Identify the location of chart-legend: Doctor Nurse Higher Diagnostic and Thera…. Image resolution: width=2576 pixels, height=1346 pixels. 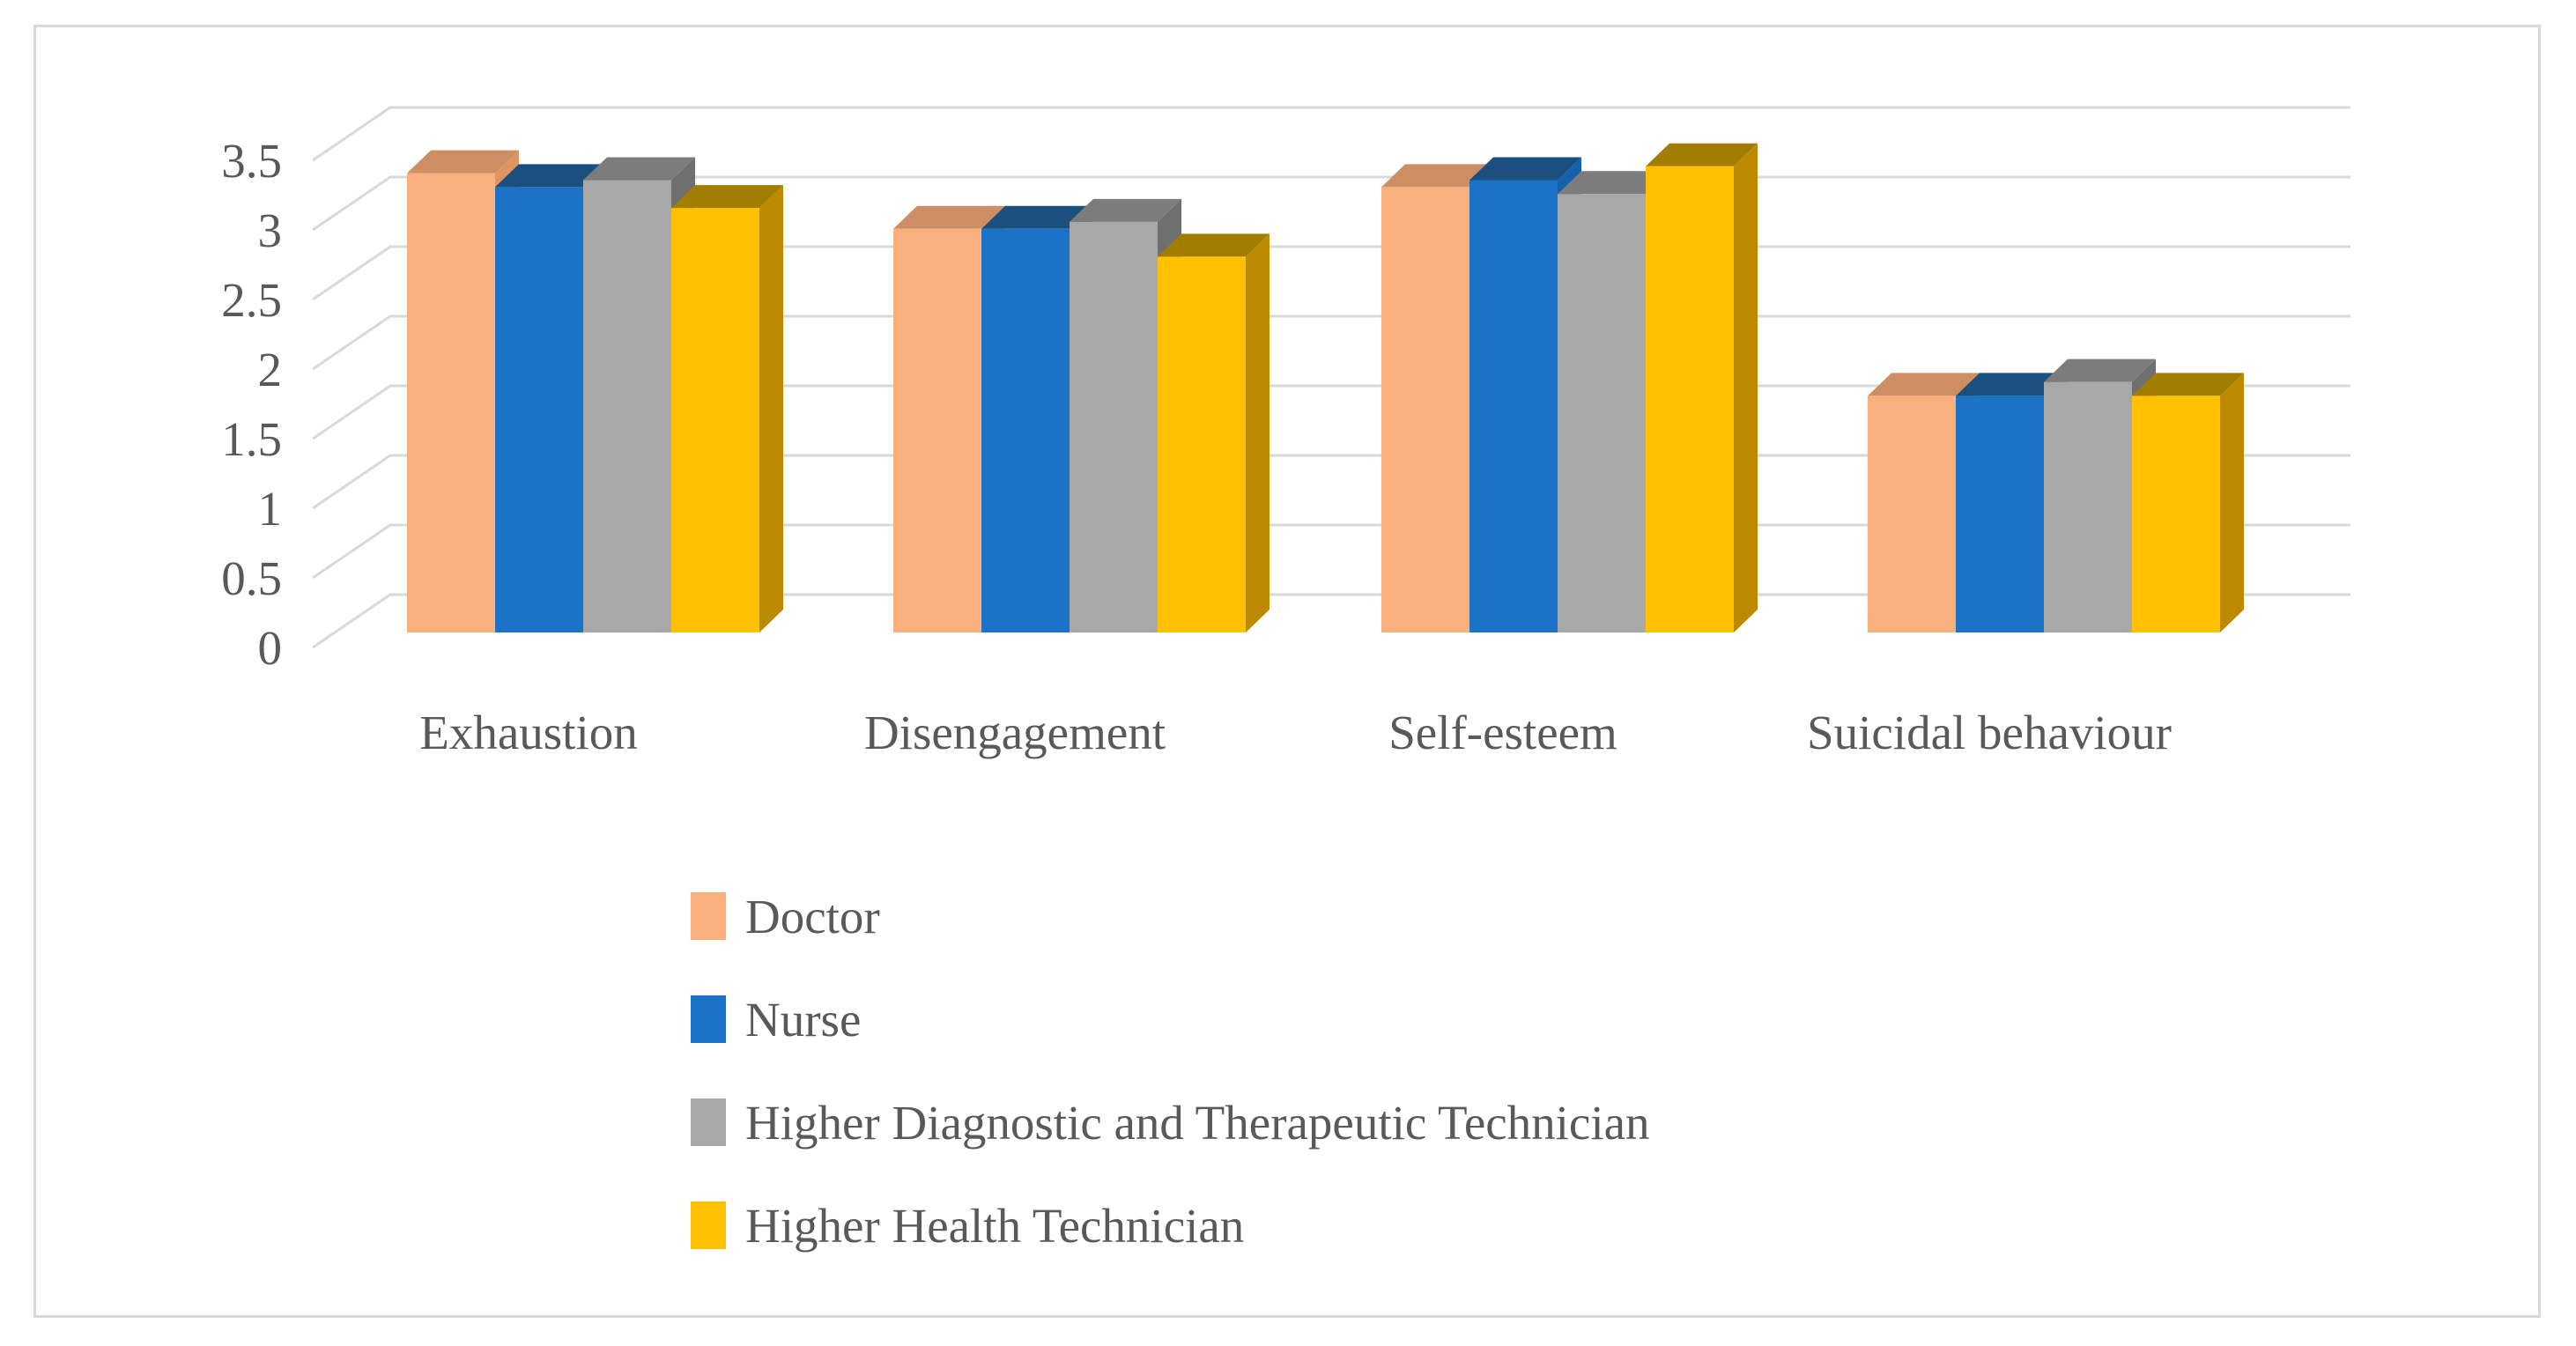
(1170, 1096).